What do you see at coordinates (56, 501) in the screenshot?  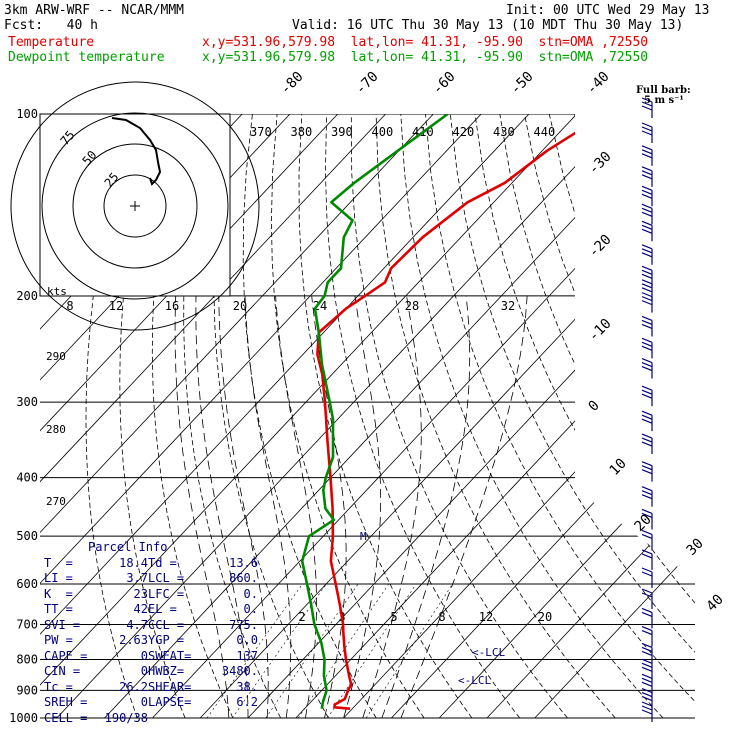 I see `theta-label-270: 270` at bounding box center [56, 501].